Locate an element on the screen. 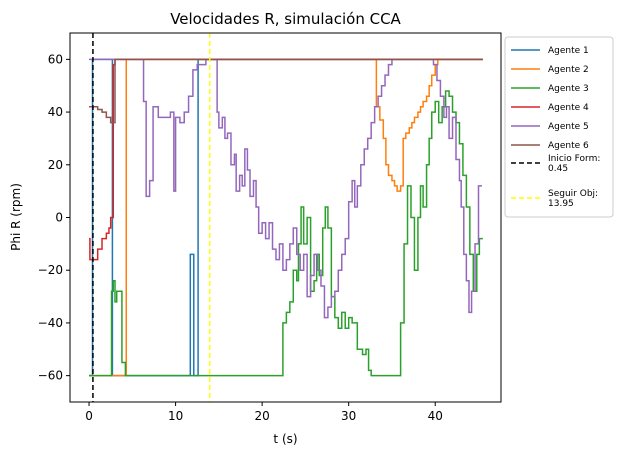  legend-label-agente-2: Agente 2 is located at coordinates (568, 70).